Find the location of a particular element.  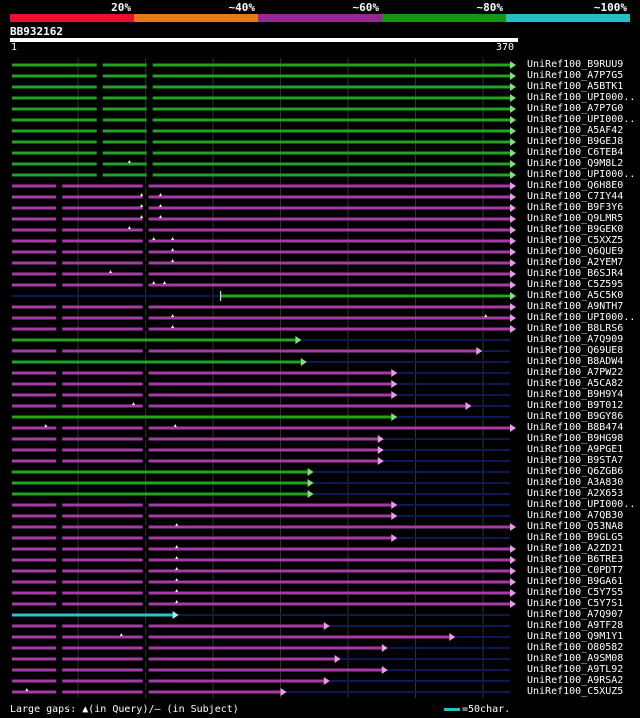

hit-label: UniRef100_B8B474 is located at coordinates (575, 427).